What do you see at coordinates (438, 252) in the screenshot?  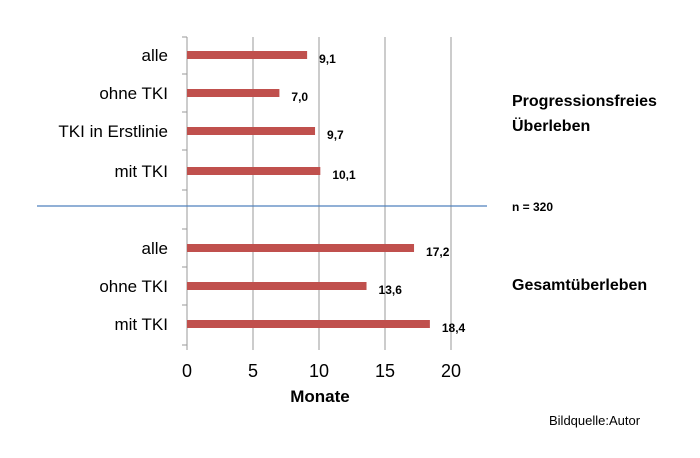 I see `data-label: 17,2` at bounding box center [438, 252].